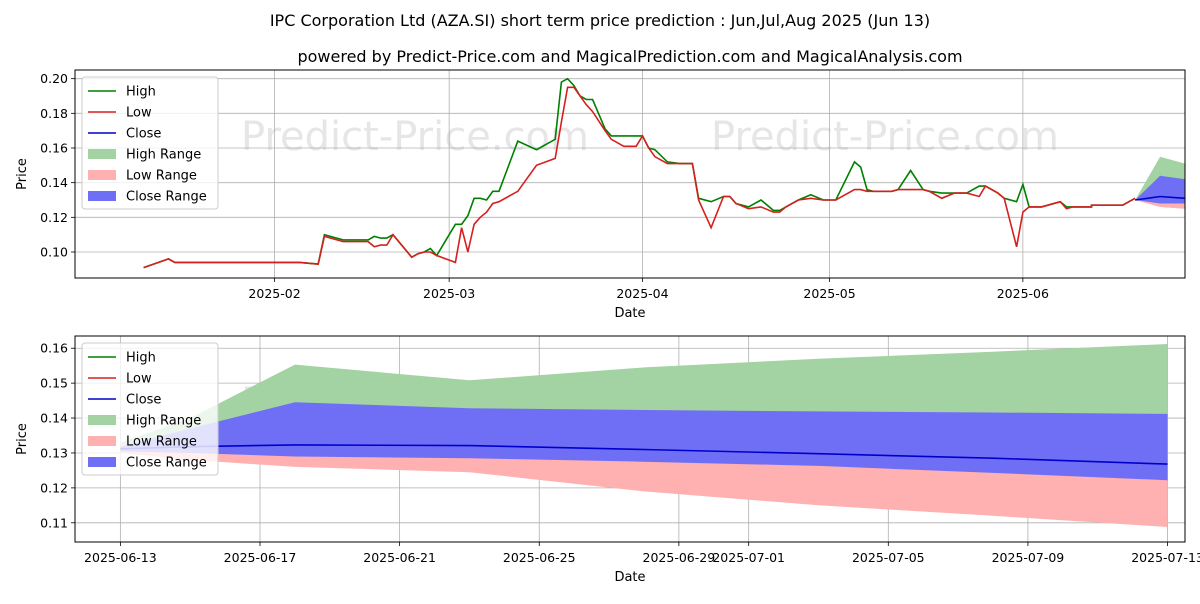 This screenshot has height=604, width=1200. What do you see at coordinates (54, 383) in the screenshot?
I see `y-tick-label: 0.15` at bounding box center [54, 383].